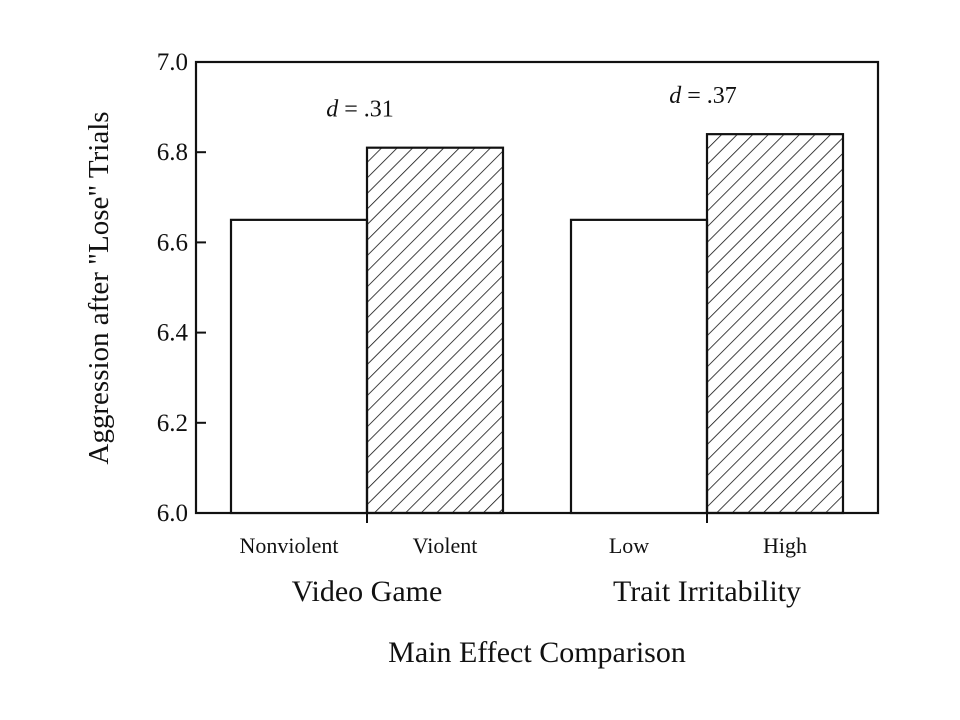 The width and height of the screenshot is (960, 720). Describe the element at coordinates (707, 591) in the screenshot. I see `group-label: Trait Irritability` at that location.